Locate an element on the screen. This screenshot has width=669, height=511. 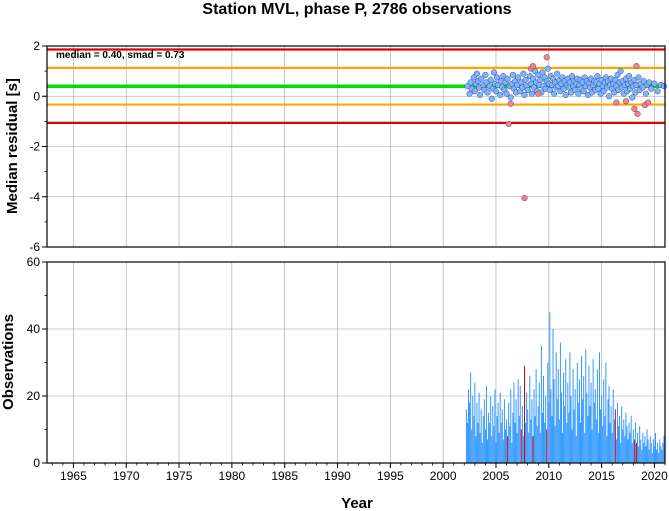
residual-y-tick-label: -6 is located at coordinates (34, 247).